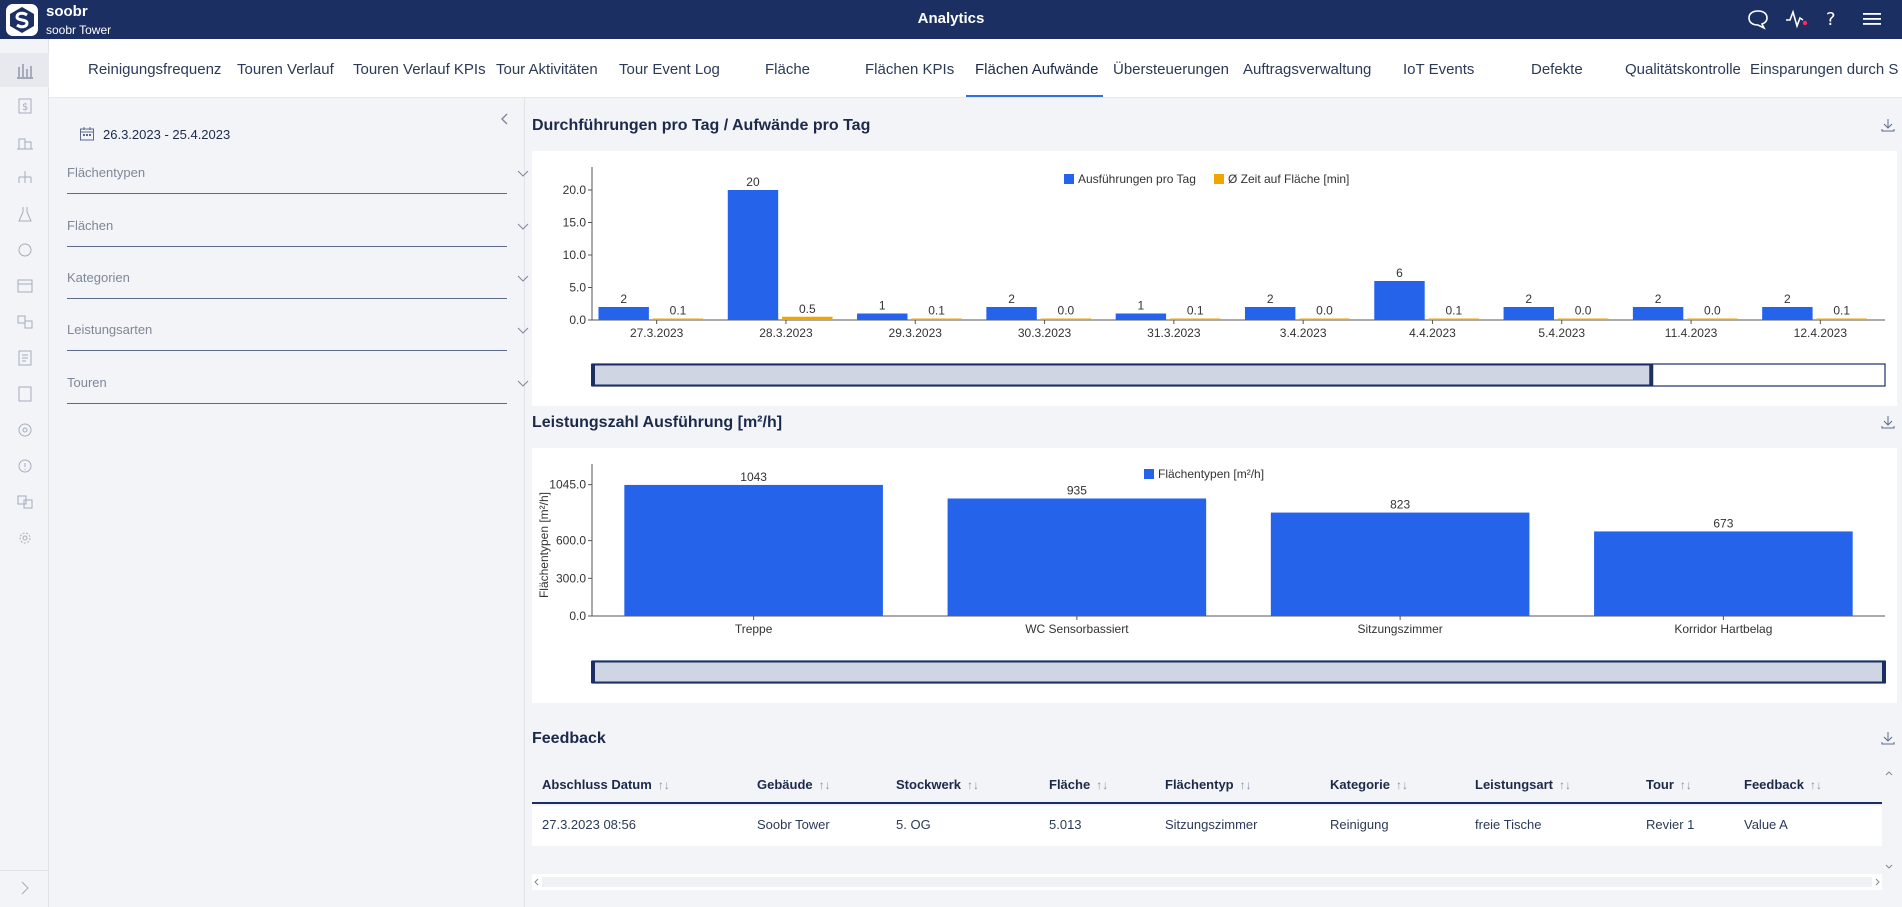 This screenshot has width=1902, height=907. Describe the element at coordinates (1884, 672) in the screenshot. I see `zoom-slider-handle-right` at that location.